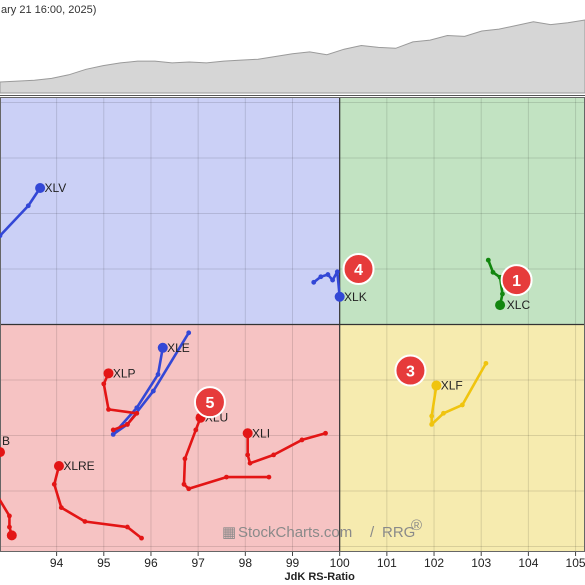 This screenshot has height=585, width=585. Describe the element at coordinates (246, 563) in the screenshot. I see `x-tick-label: 98` at that location.